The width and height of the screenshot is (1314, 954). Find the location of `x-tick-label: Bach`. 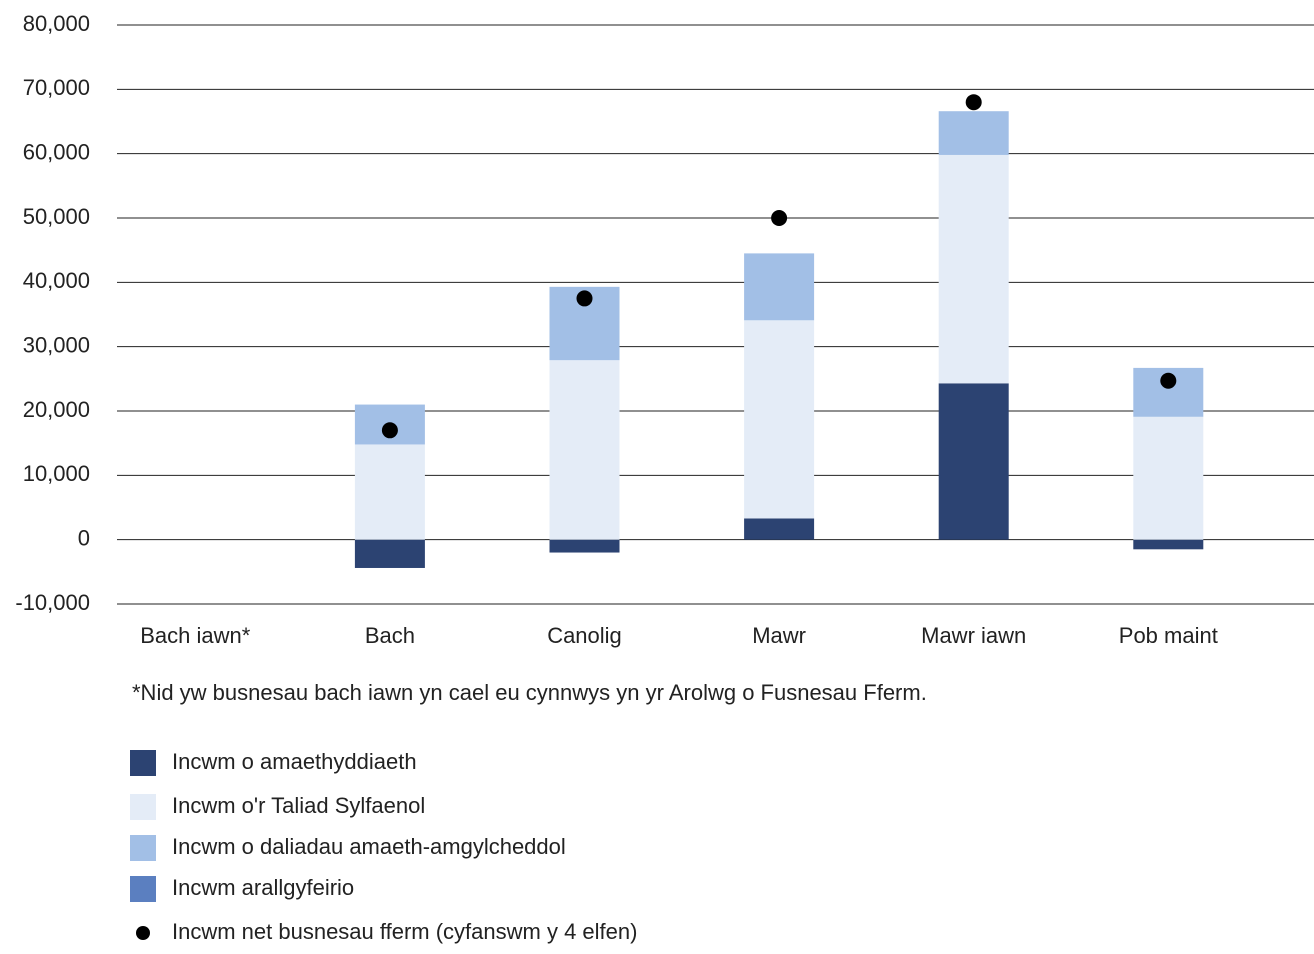

x-tick-label: Bach is located at coordinates (390, 635).